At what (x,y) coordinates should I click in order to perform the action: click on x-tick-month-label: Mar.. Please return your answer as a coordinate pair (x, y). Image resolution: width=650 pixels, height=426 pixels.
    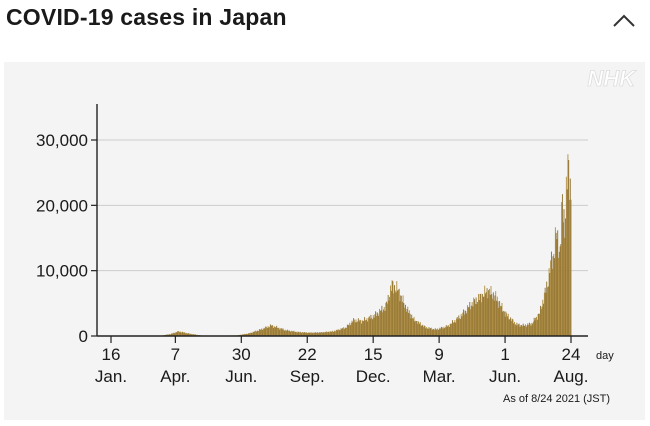
    Looking at the image, I should click on (439, 376).